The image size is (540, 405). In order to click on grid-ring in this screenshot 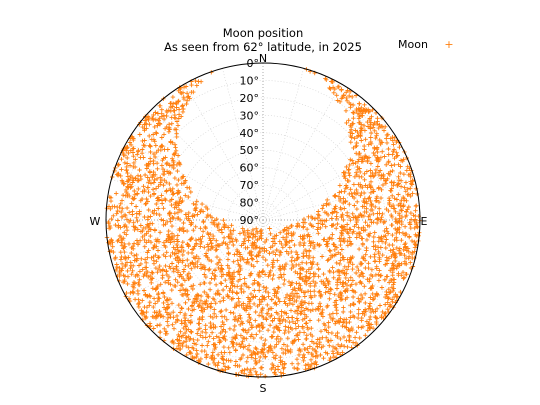, I will do `click(263, 220)`.